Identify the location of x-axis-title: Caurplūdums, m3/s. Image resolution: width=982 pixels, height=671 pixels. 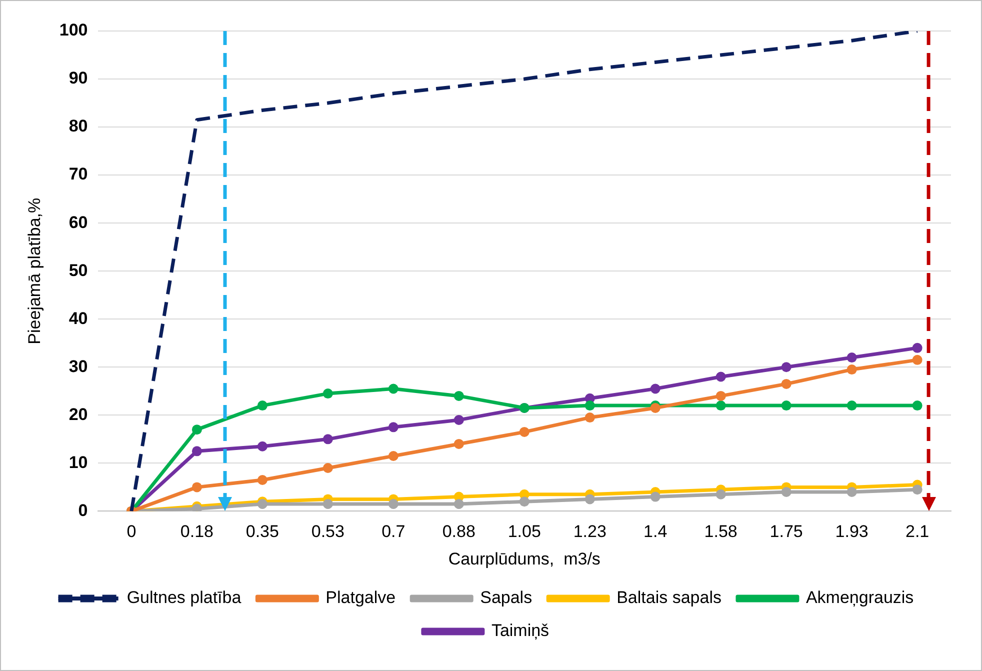
(524, 558).